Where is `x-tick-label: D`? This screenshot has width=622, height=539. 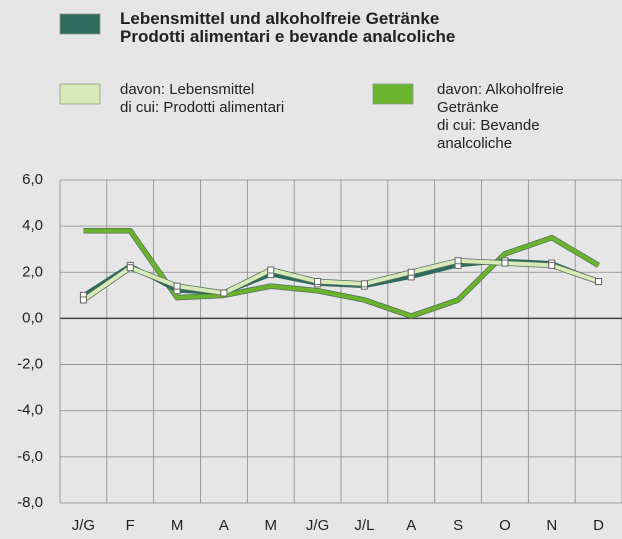
x-tick-label: D is located at coordinates (598, 525).